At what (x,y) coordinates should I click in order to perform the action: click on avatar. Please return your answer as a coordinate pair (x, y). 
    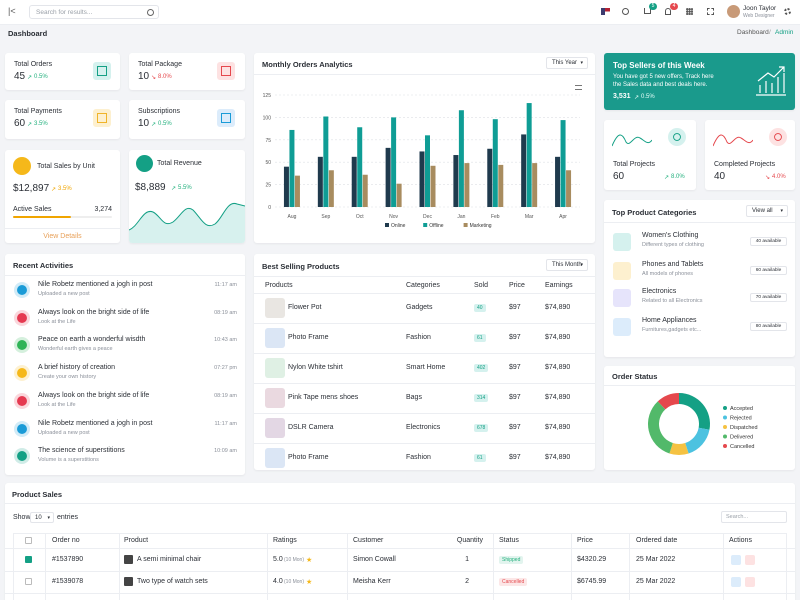
    Looking at the image, I should click on (733, 11).